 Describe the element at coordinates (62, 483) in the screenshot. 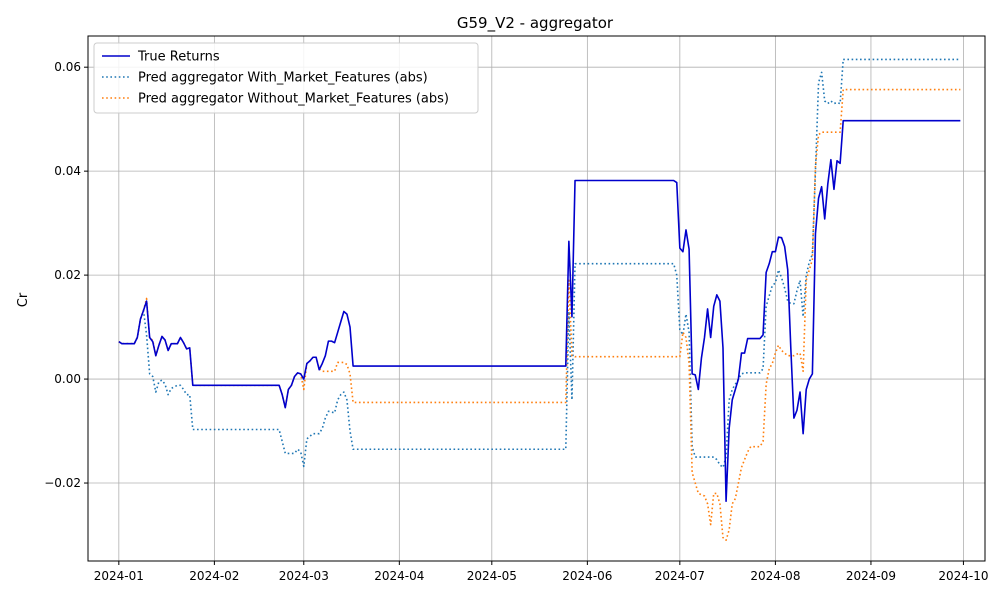

I see `y-tick-label: −0.02` at that location.